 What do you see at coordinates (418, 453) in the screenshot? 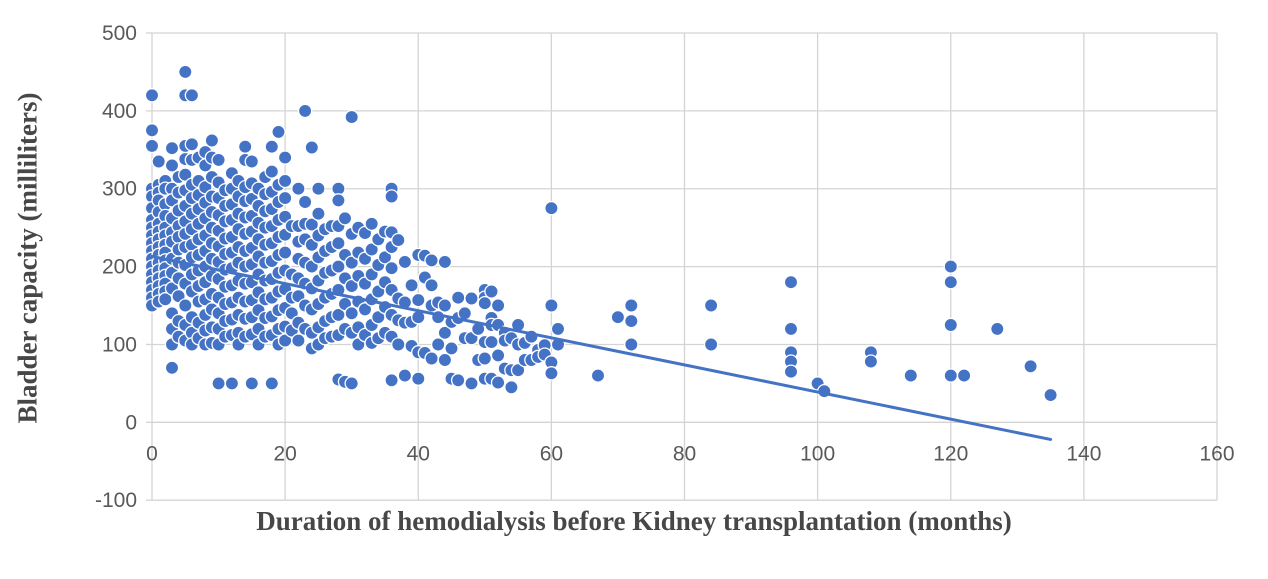
I see `x-tick-label: 40` at bounding box center [418, 453].